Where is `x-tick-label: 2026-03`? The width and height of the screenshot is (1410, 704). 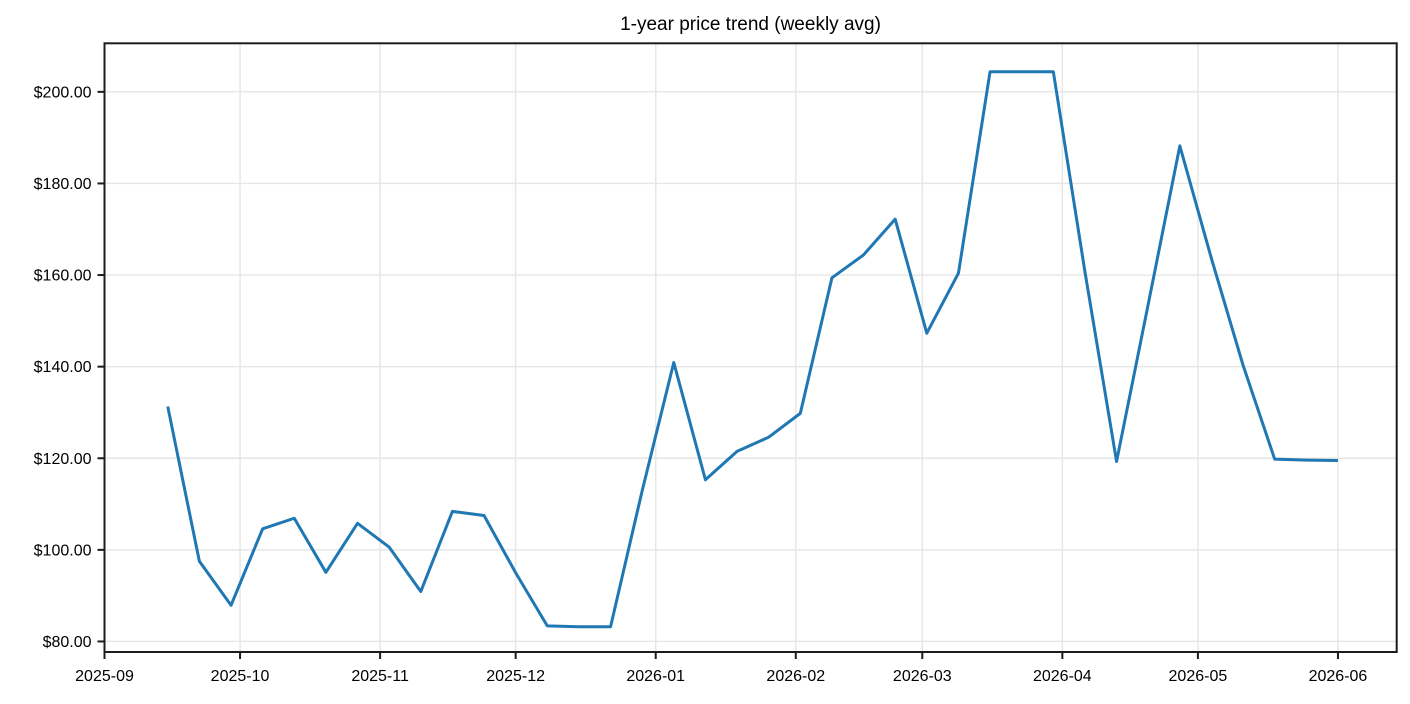
x-tick-label: 2026-03 is located at coordinates (922, 676).